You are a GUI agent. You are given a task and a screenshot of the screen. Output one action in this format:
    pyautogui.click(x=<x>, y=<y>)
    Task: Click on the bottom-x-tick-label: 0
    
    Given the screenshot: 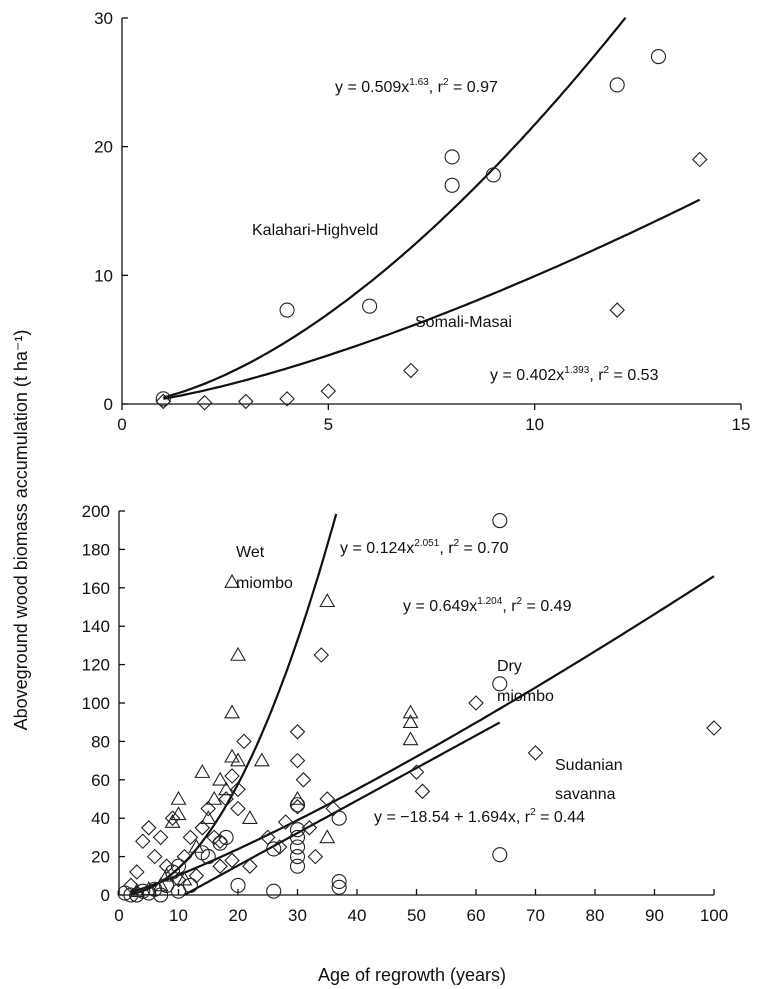 What is the action you would take?
    pyautogui.click(x=118, y=915)
    